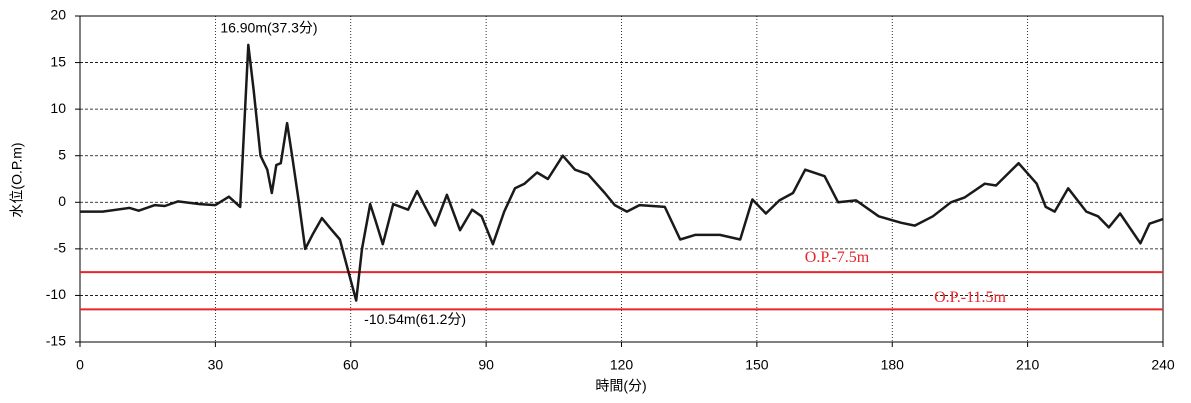  What do you see at coordinates (80, 365) in the screenshot?
I see `x-tick-label: 0` at bounding box center [80, 365].